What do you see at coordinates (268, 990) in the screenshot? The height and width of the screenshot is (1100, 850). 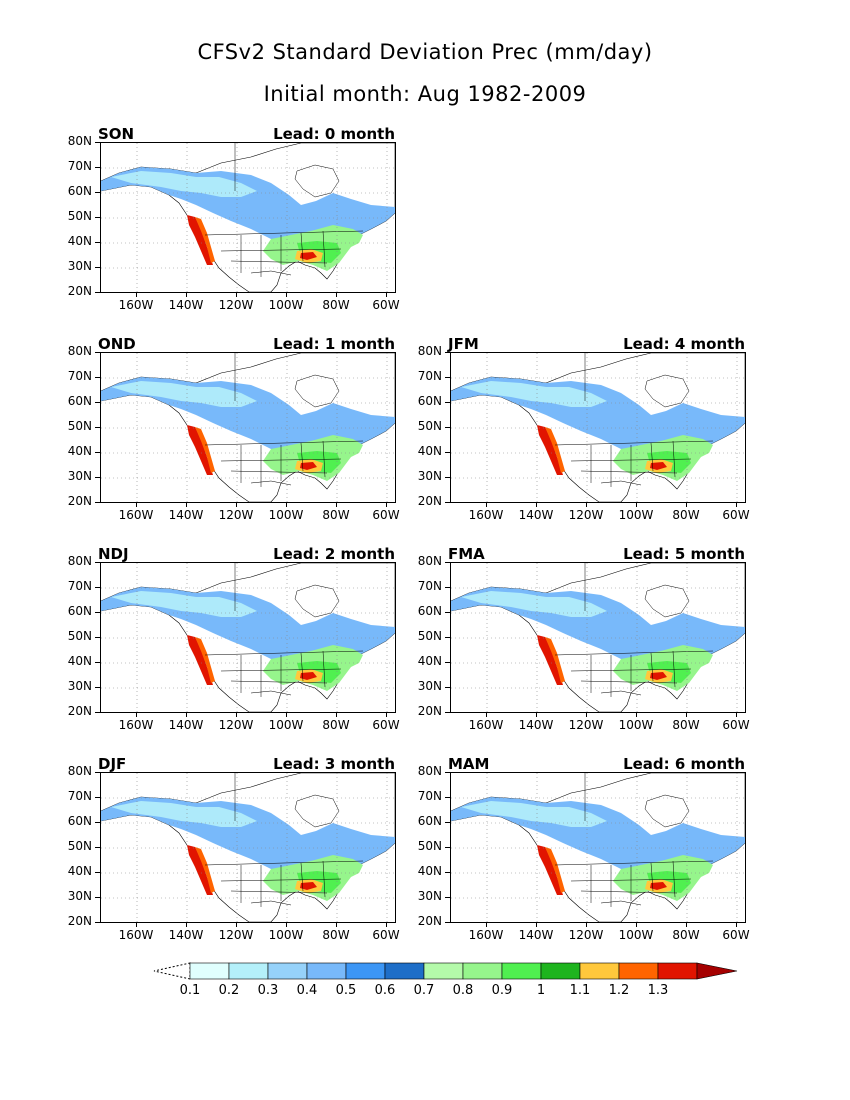 I see `colorbar-level-label: 0.3` at bounding box center [268, 990].